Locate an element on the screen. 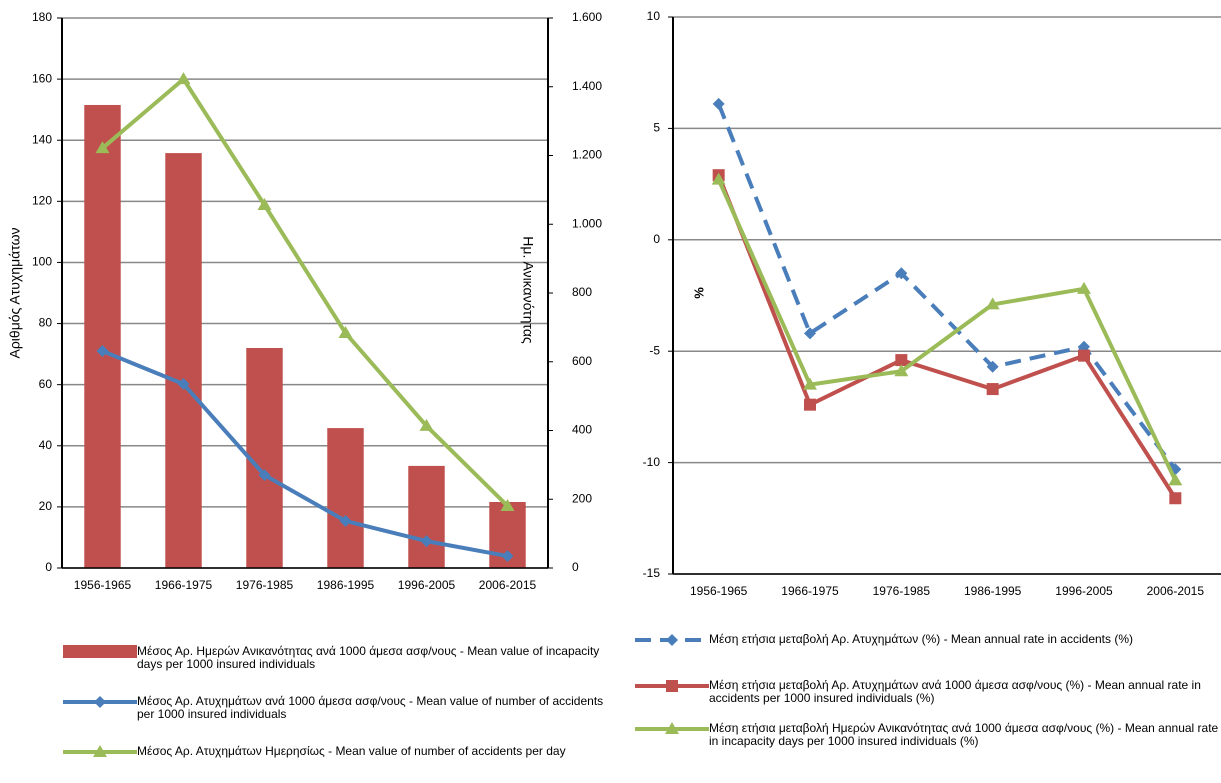 Image resolution: width=1221 pixels, height=783 pixels. y-tick-label: 20 is located at coordinates (46, 506).